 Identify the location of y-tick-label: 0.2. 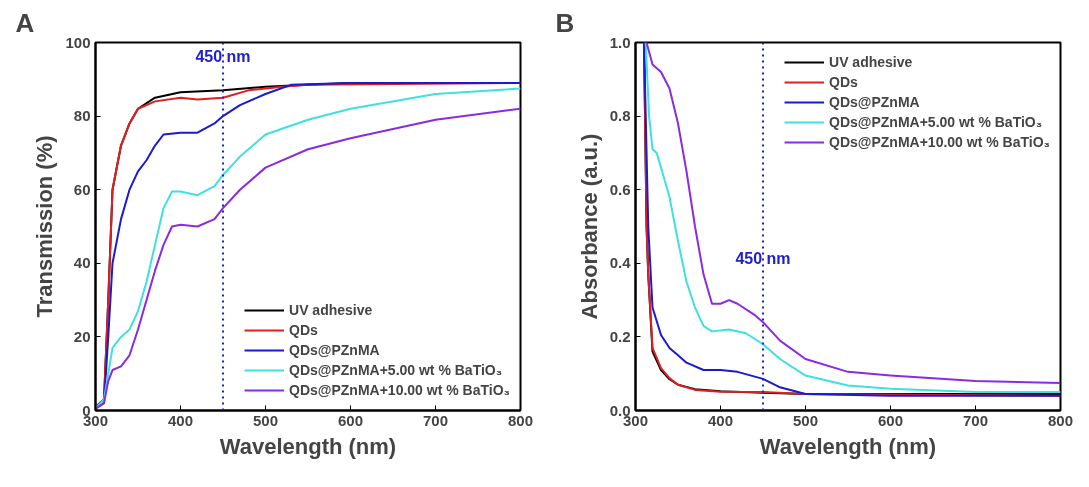
(620, 336).